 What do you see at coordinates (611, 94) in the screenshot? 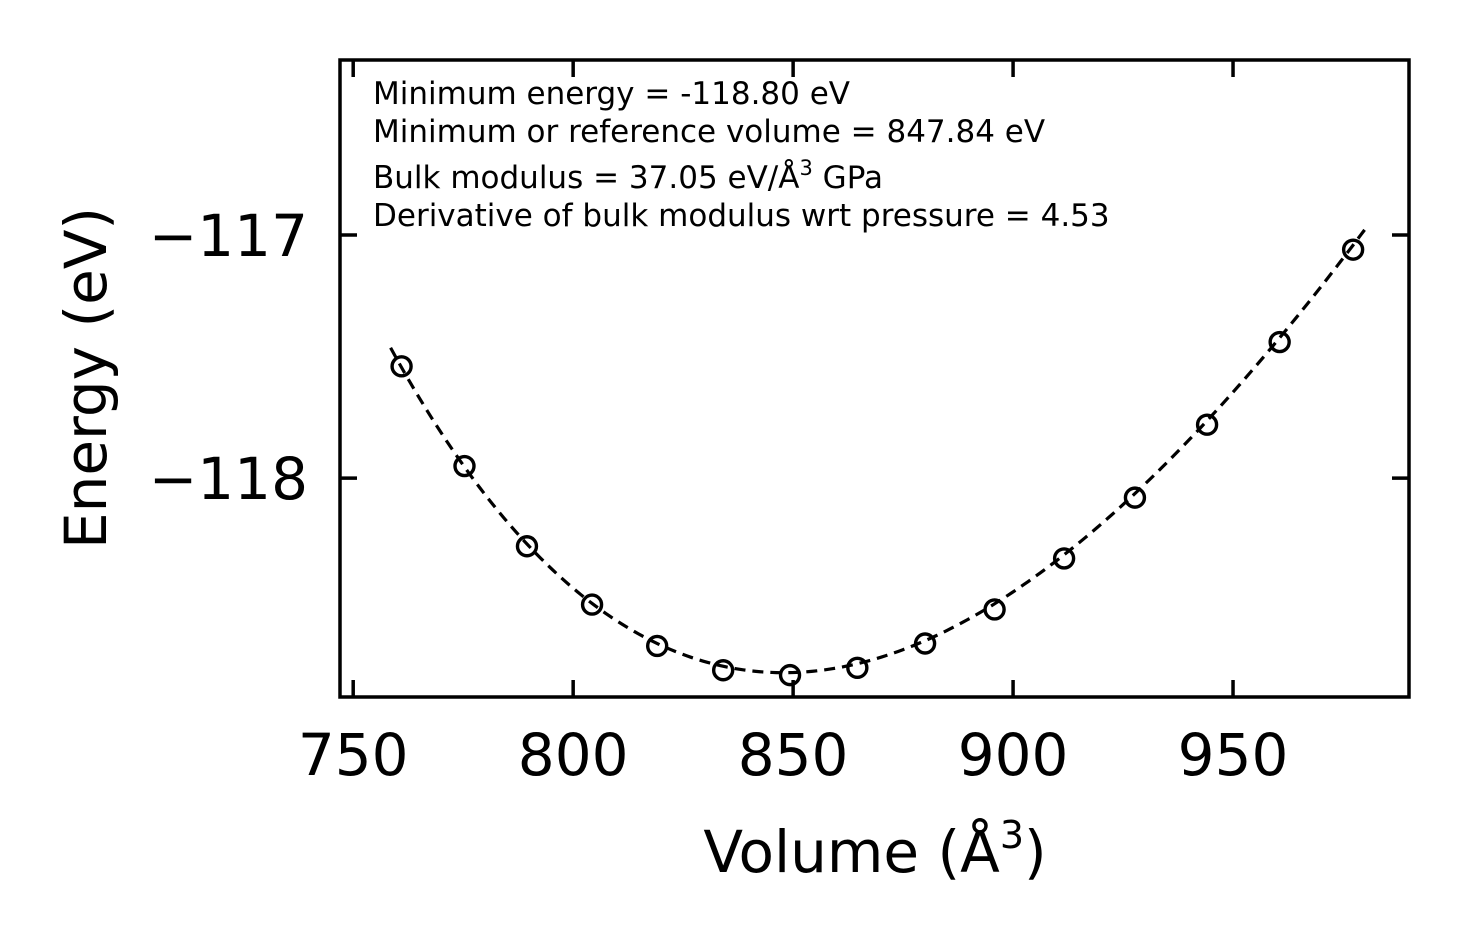
I see `annotation-min-energy: Minimum energy = -118.80 eV` at bounding box center [611, 94].